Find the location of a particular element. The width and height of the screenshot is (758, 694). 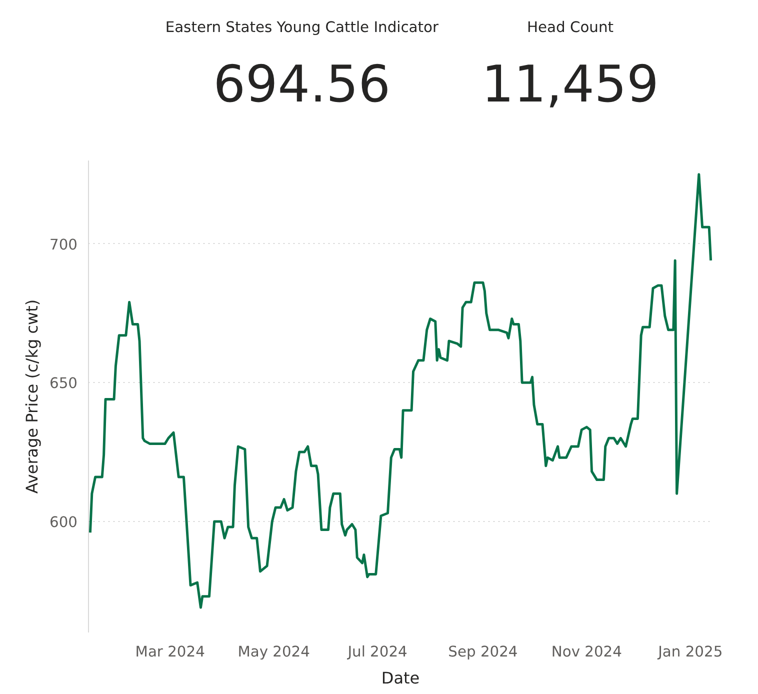

x-axis-title: Date is located at coordinates (400, 678).